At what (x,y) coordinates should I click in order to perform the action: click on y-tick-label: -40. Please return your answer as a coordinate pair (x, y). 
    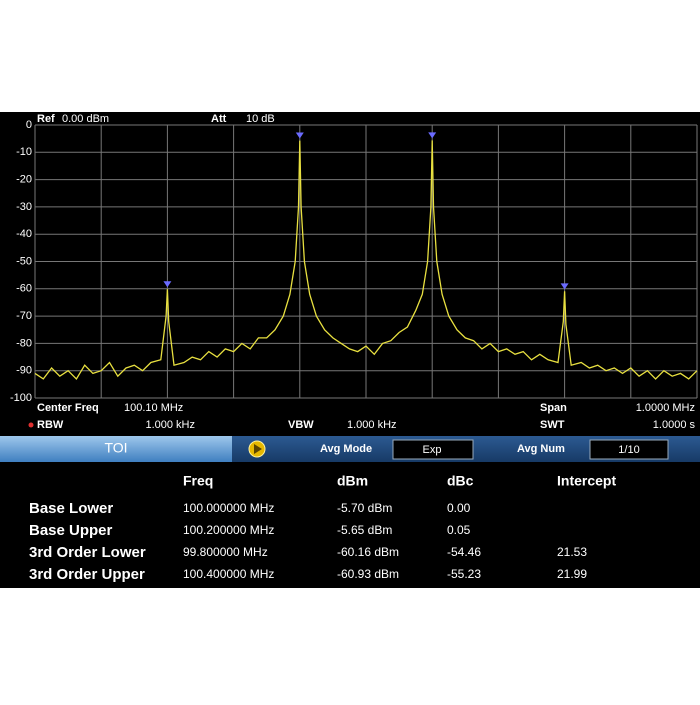
    Looking at the image, I should click on (24, 234).